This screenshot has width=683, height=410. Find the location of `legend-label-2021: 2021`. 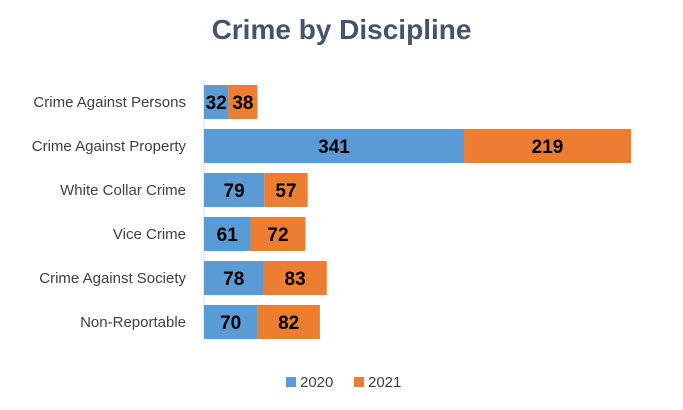

legend-label-2021: 2021 is located at coordinates (384, 382).